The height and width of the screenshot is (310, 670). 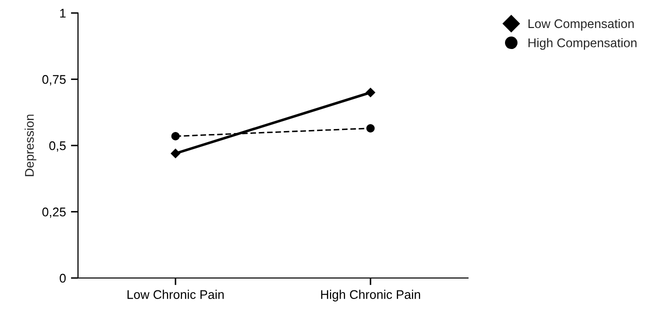 What do you see at coordinates (63, 13) in the screenshot?
I see `y-tick-label: 1` at bounding box center [63, 13].